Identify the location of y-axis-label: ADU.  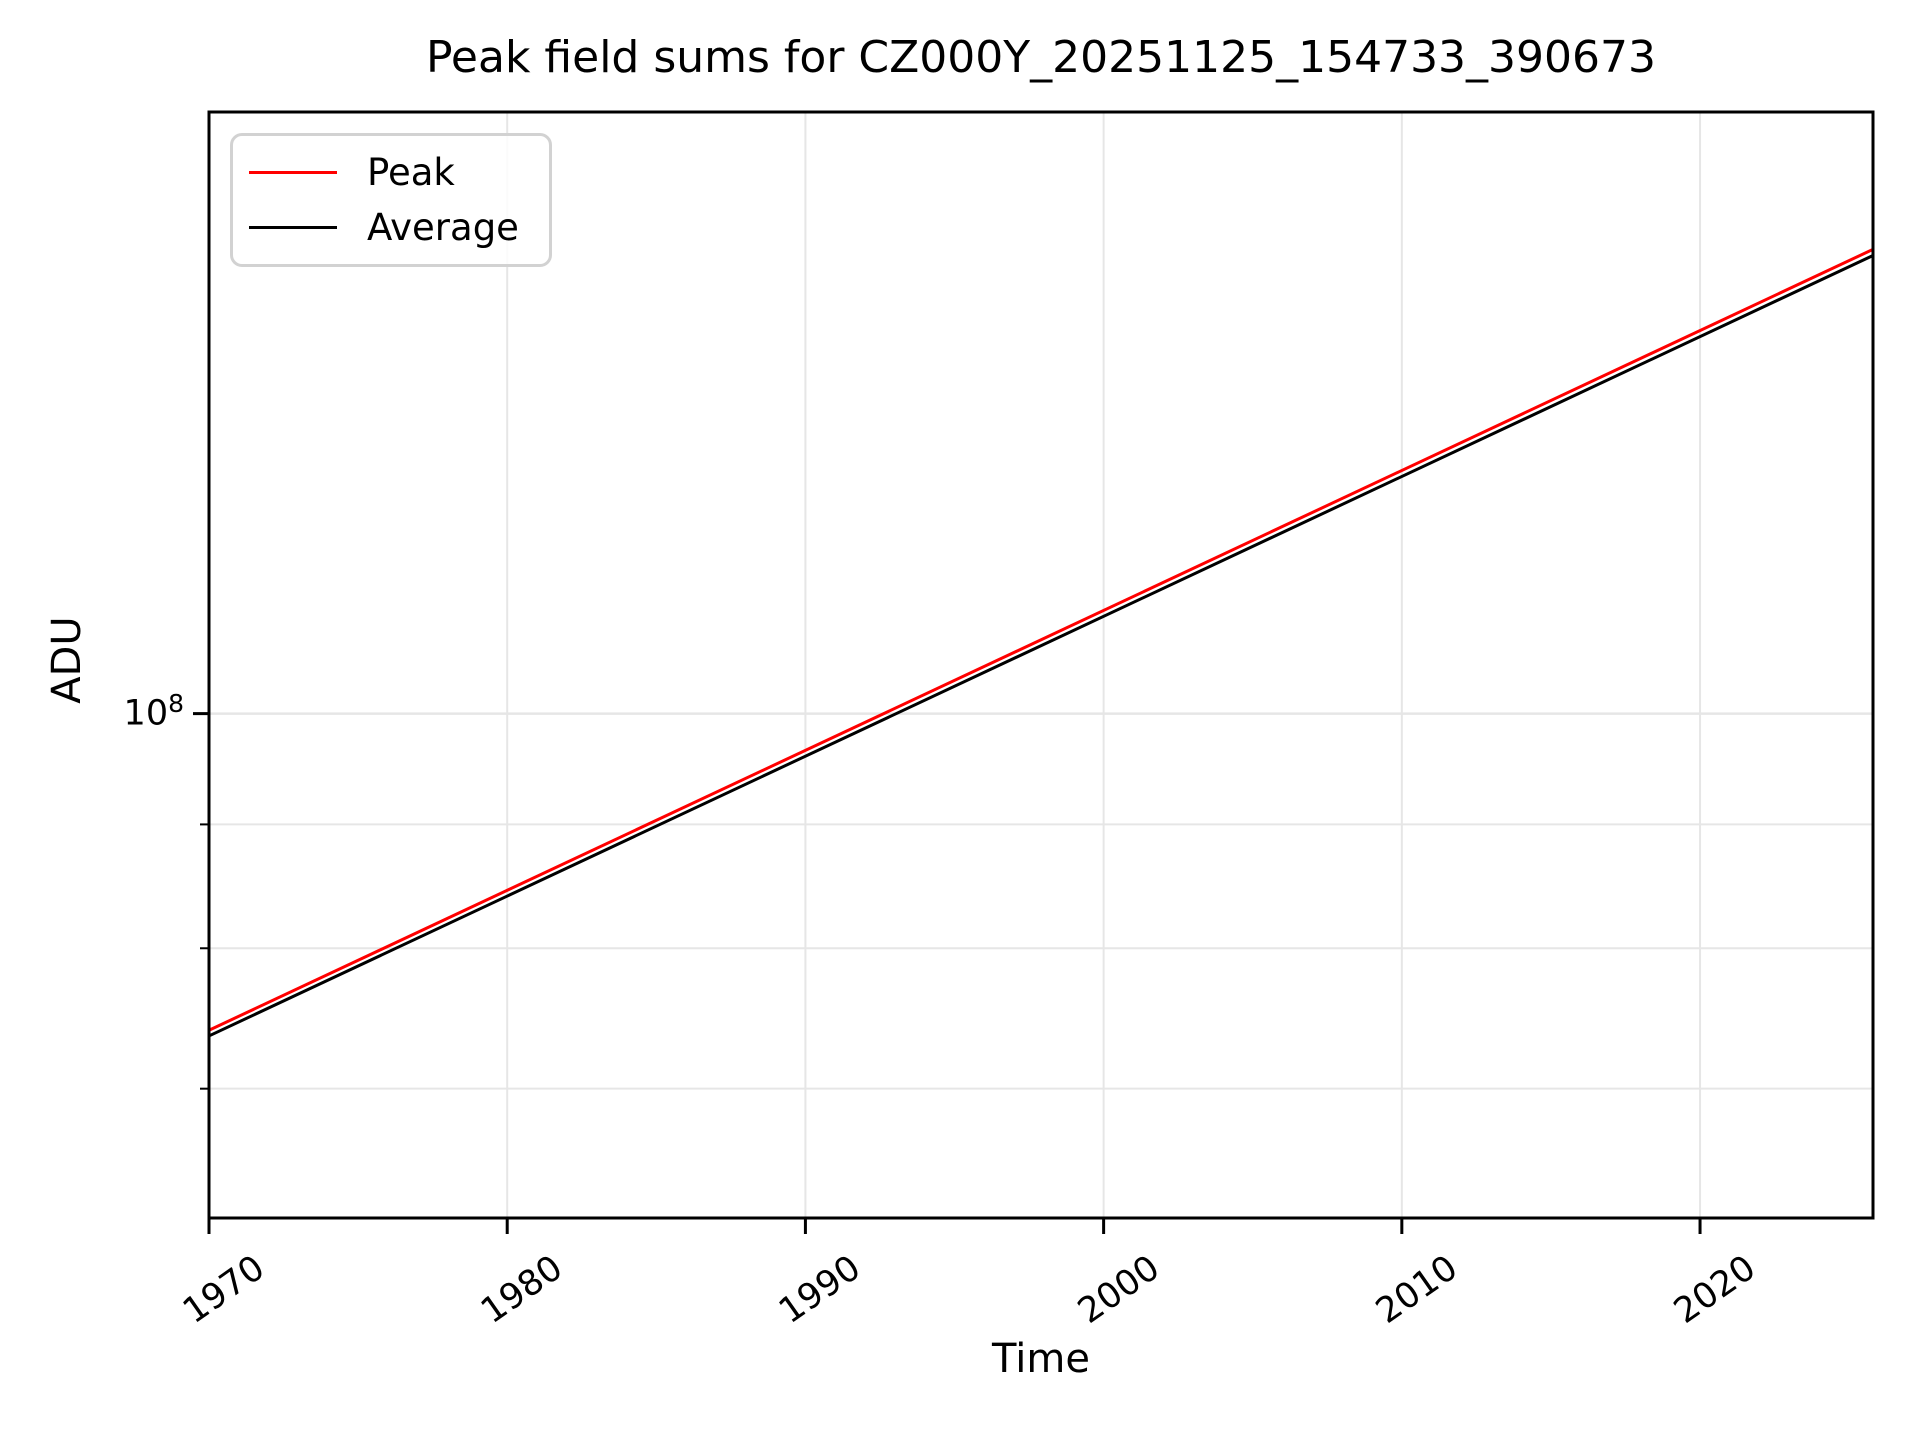
(67, 660).